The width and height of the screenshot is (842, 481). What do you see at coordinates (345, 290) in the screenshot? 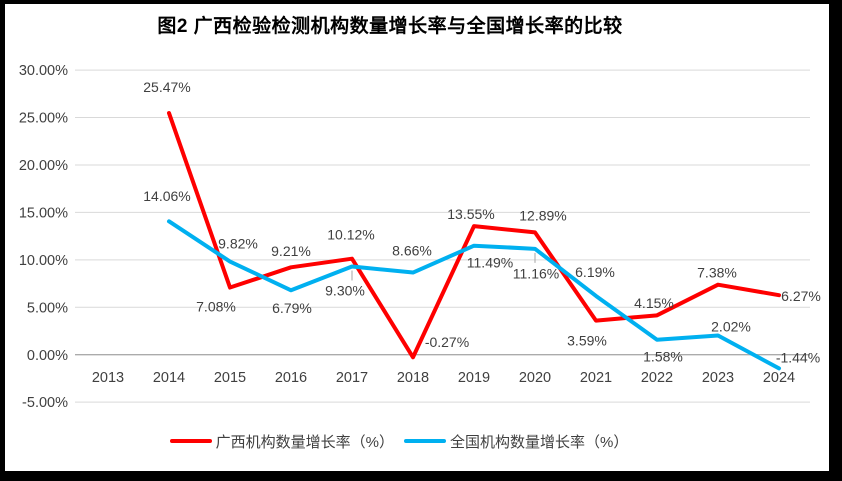
I see `data-label: 9.30%` at bounding box center [345, 290].